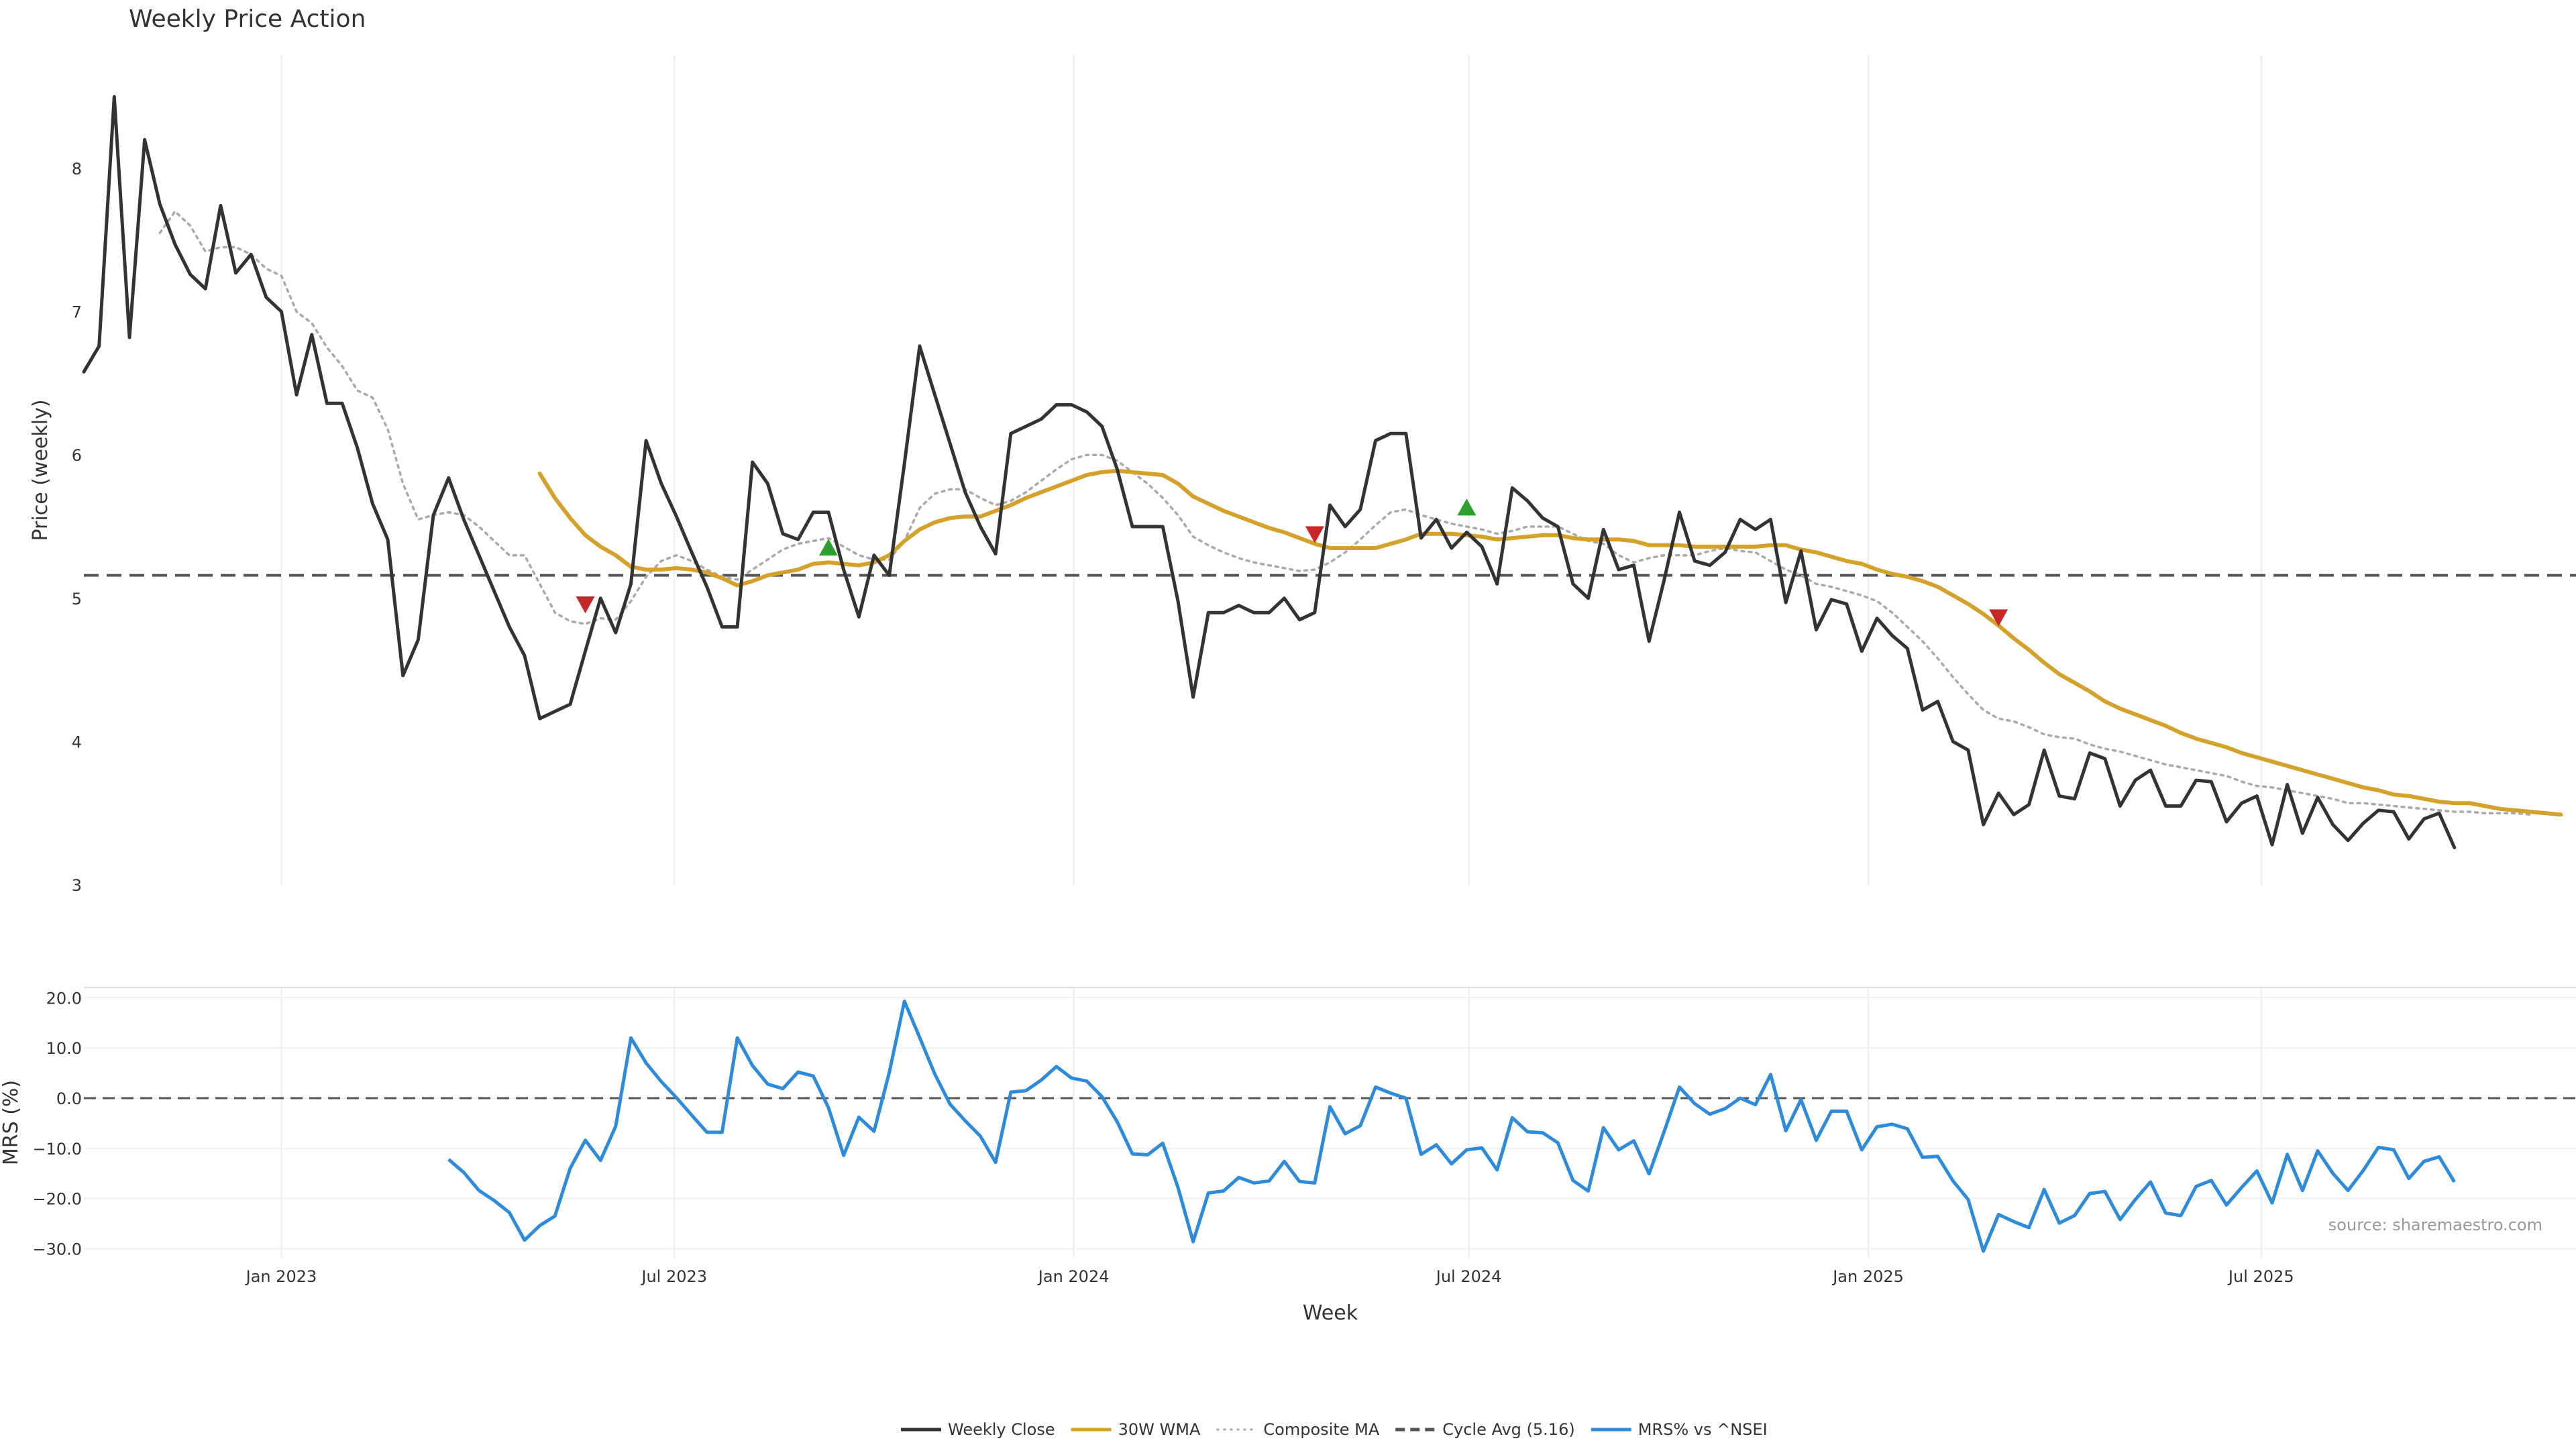 This screenshot has height=1449, width=2576. What do you see at coordinates (1703, 1429) in the screenshot?
I see `legend-label: MRS% vs ^NSEI` at bounding box center [1703, 1429].